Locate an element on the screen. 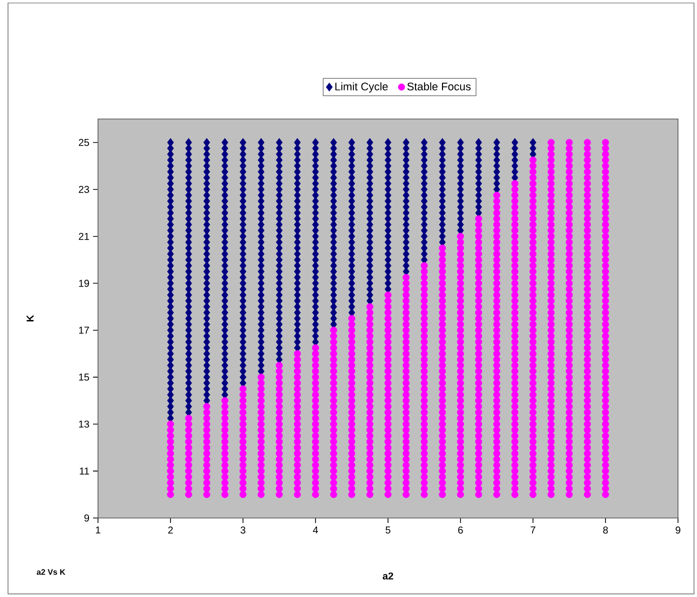 The width and height of the screenshot is (697, 597). x-tick-label: 6 is located at coordinates (460, 530).